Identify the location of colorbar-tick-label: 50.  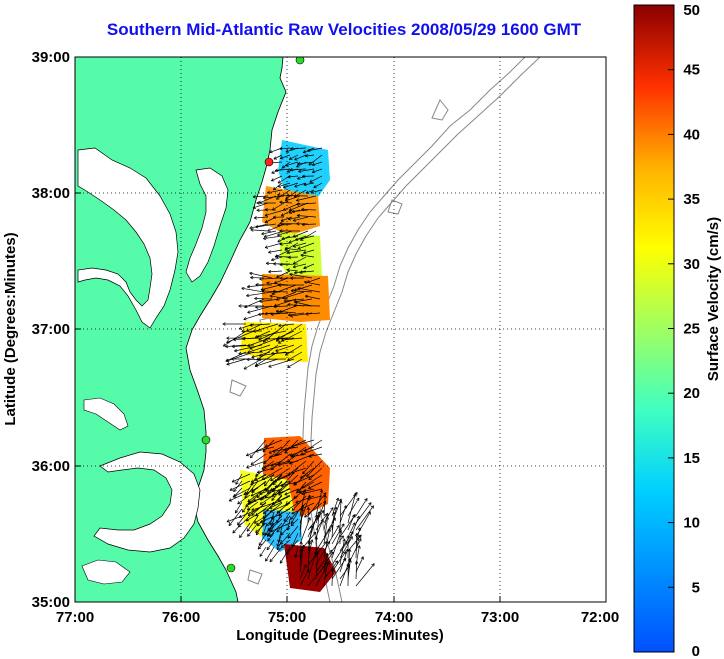
(691, 10).